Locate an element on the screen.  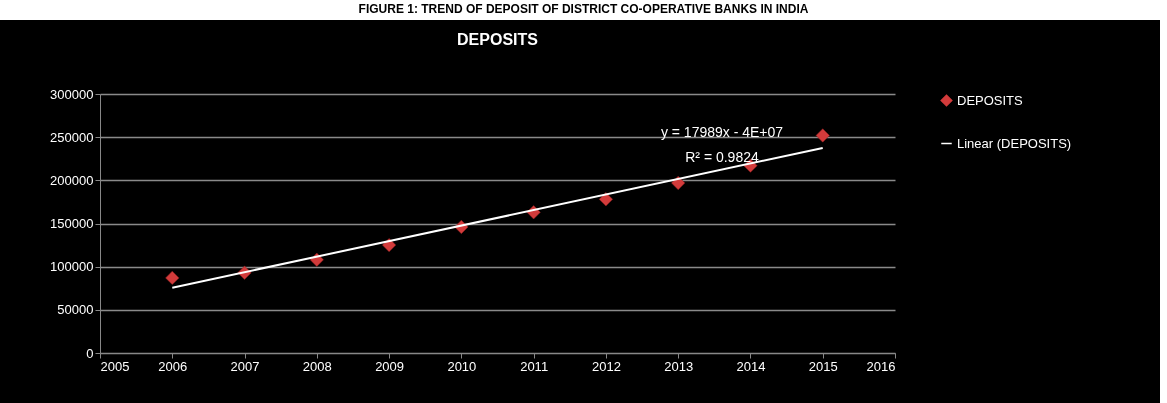
legend-label: Linear (DEPOSITS) is located at coordinates (1014, 143).